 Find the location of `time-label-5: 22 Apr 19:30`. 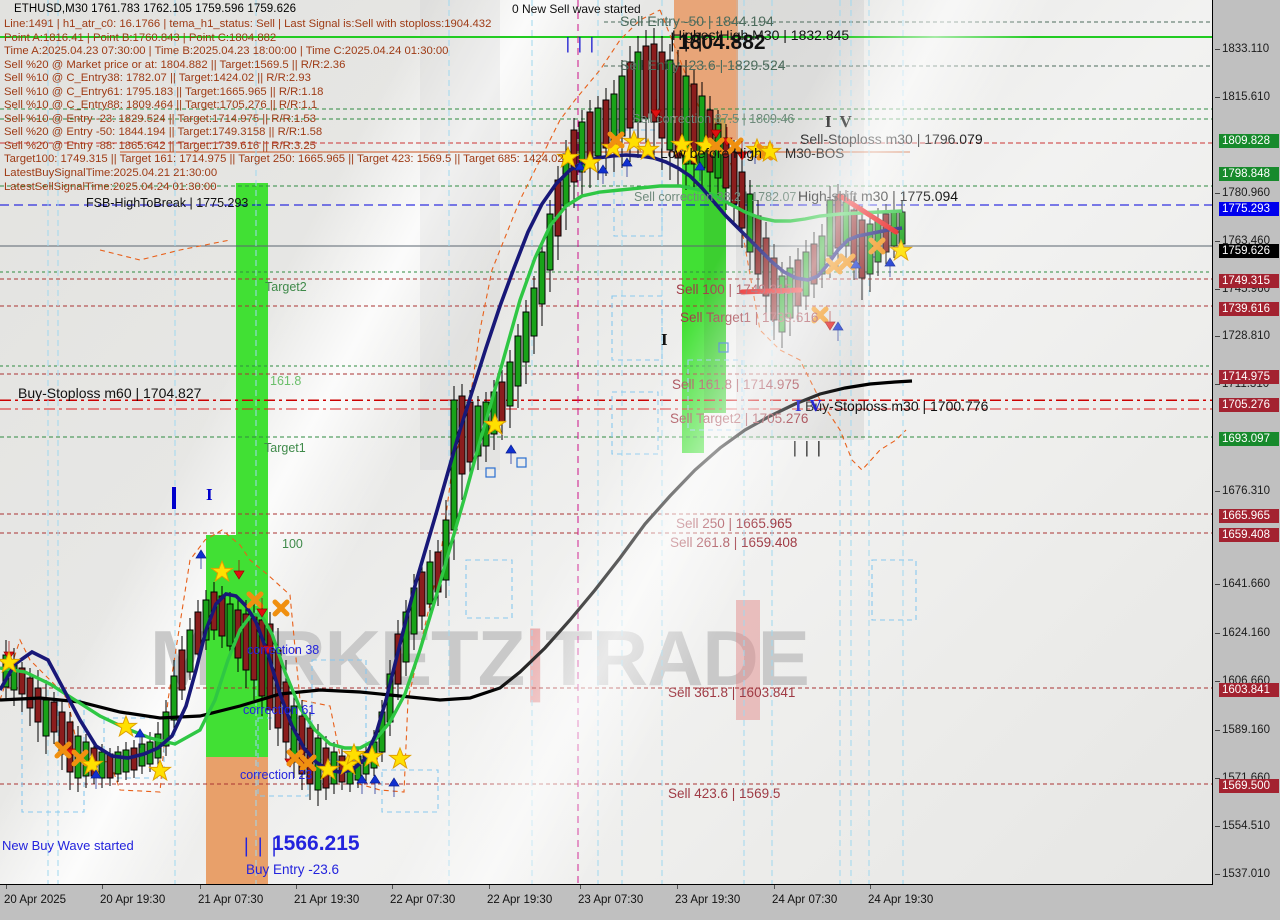

time-label-5: 22 Apr 19:30 is located at coordinates (520, 900).